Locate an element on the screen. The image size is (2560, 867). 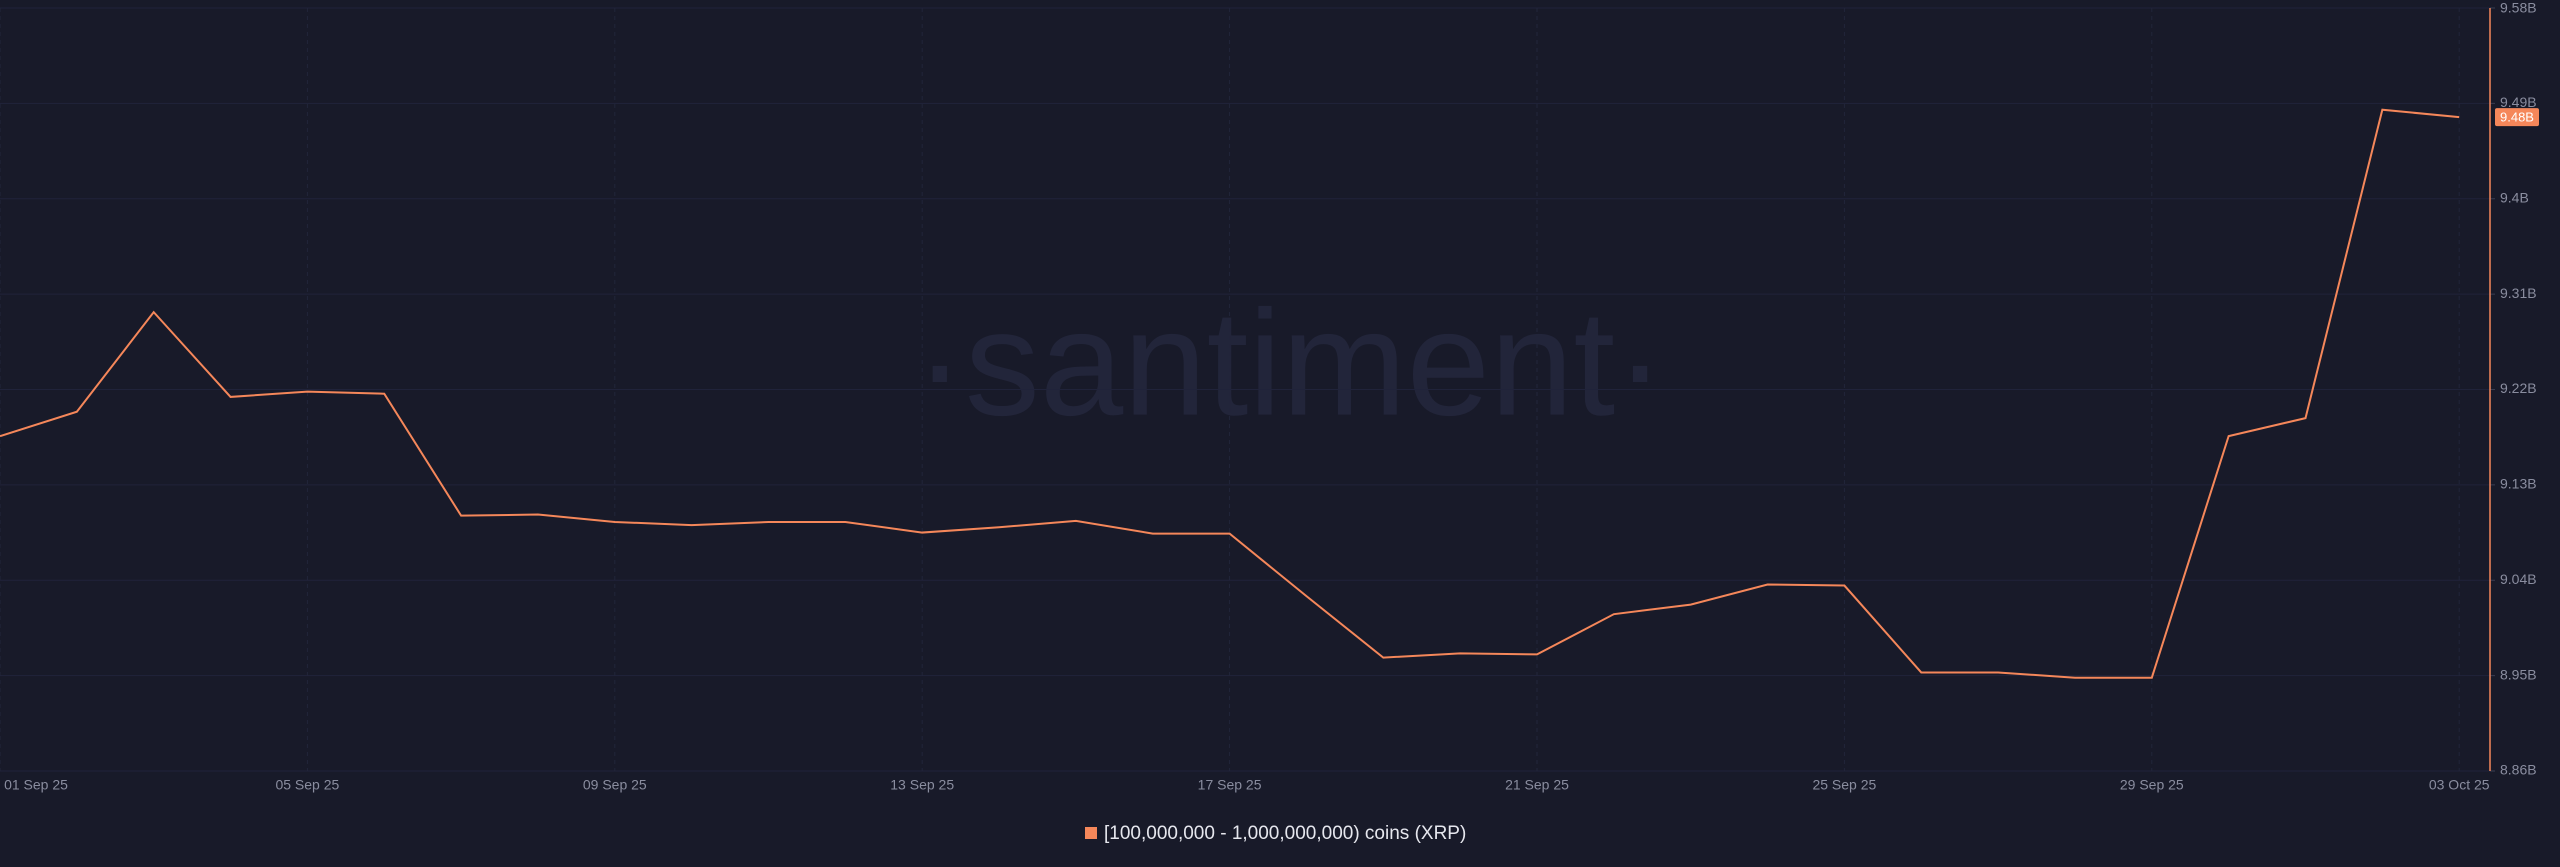
y-tick-label: 9.4B is located at coordinates (2514, 197).